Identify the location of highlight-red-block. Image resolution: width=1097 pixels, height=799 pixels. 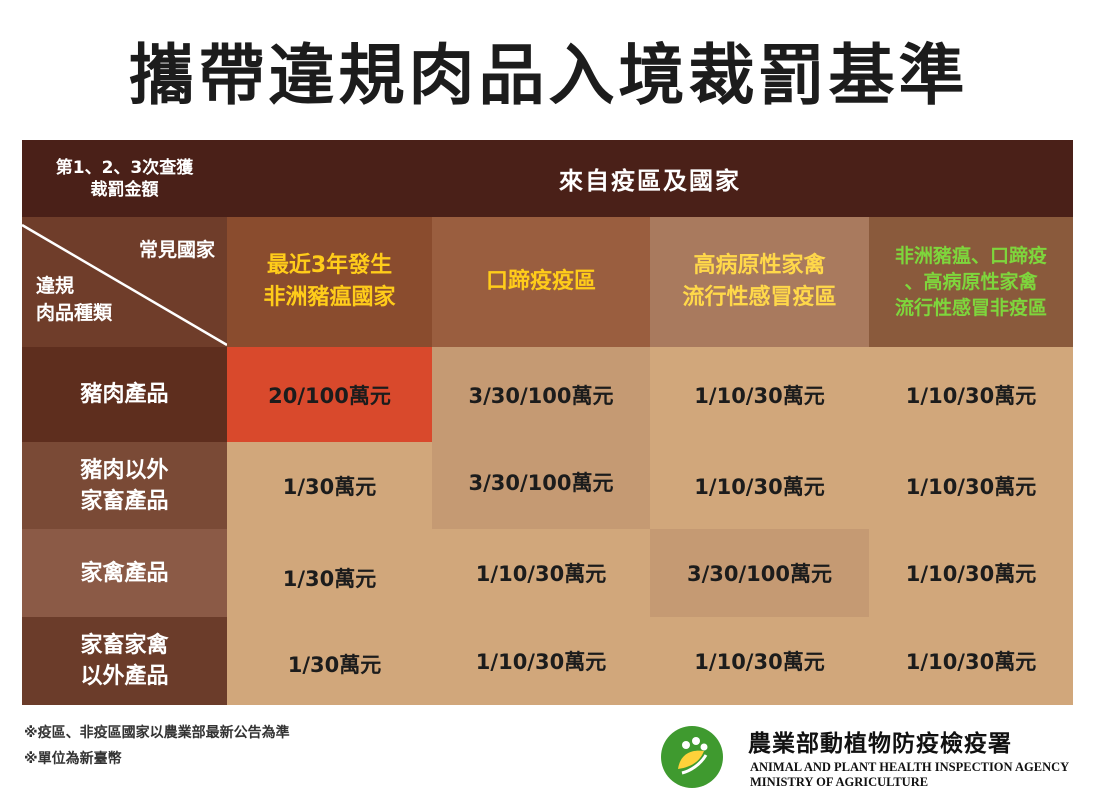
(329, 394).